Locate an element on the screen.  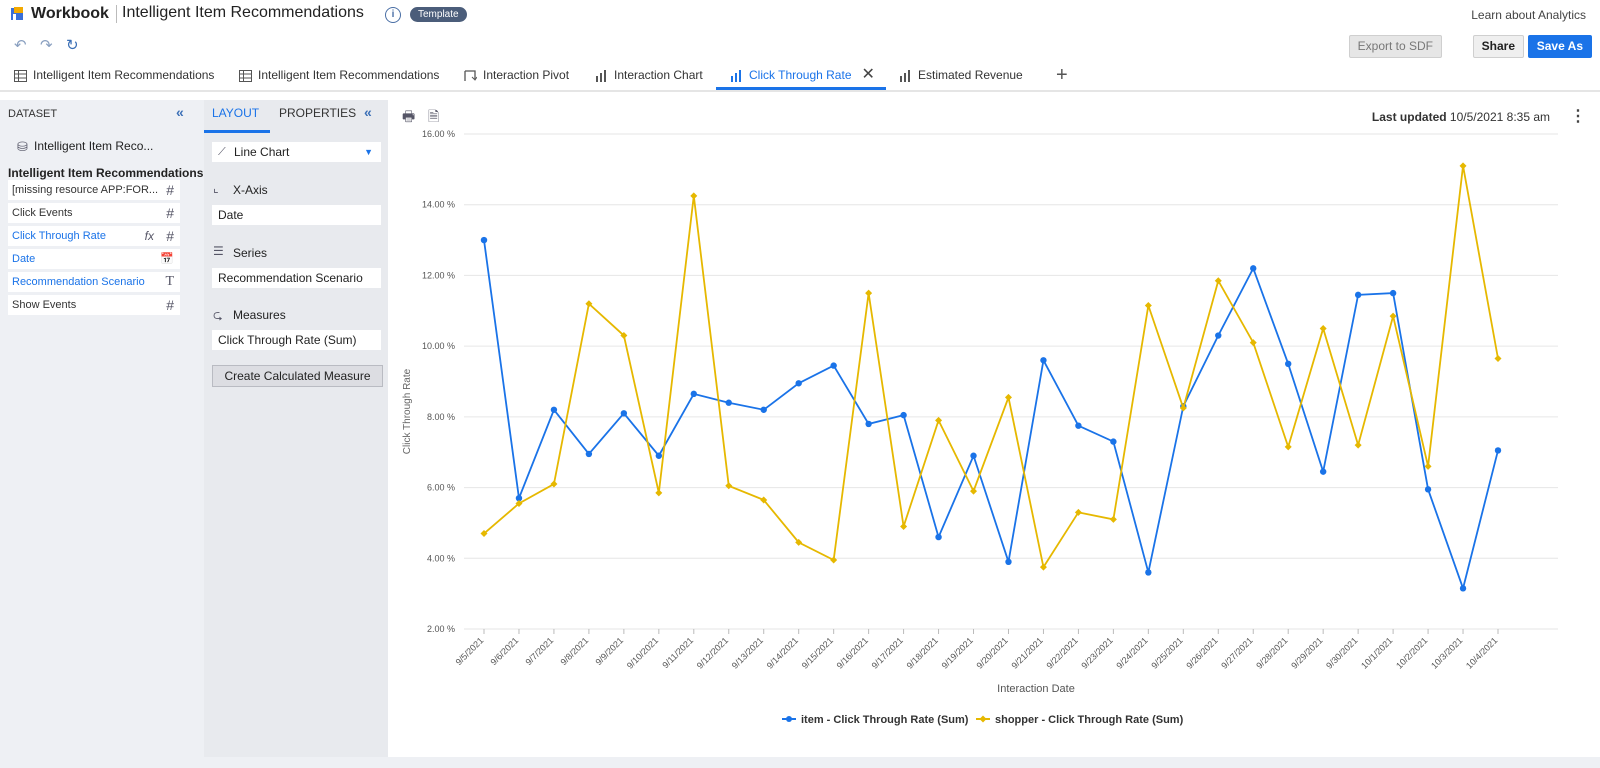
x-tick-label: 9/12/2021 is located at coordinates (712, 652).